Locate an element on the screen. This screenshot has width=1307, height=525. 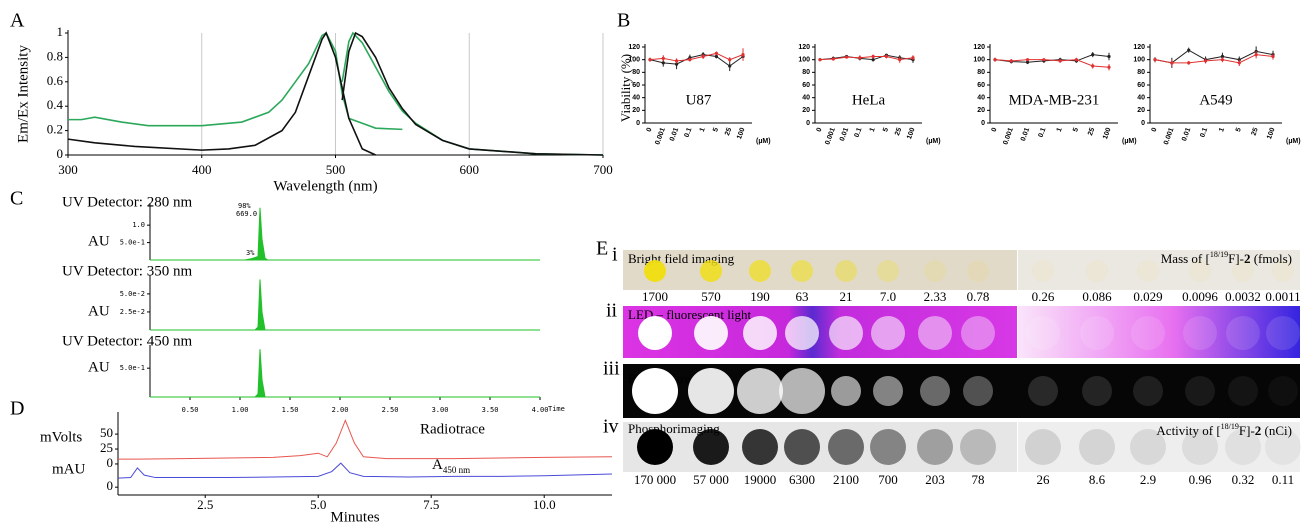
mass-label: 0.26 is located at coordinates (1043, 296).